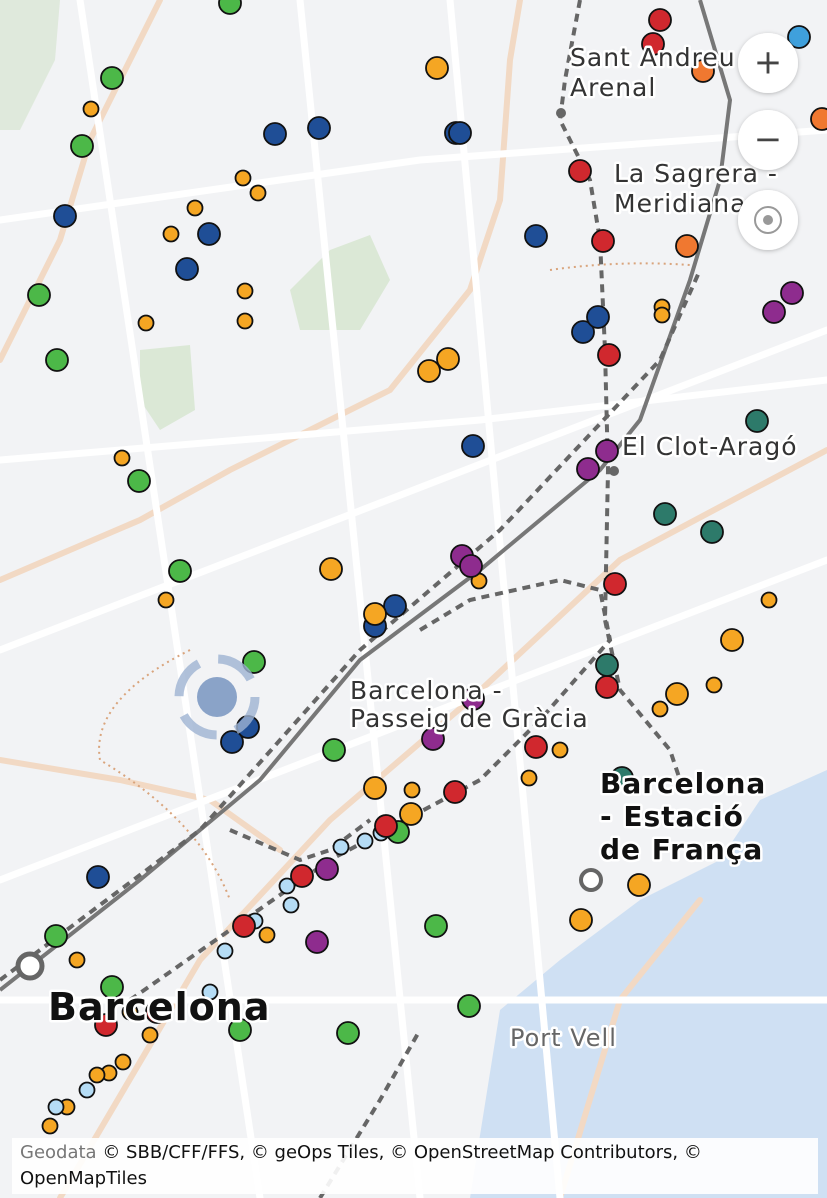 This screenshot has height=1198, width=827. I want to click on zoom-in-button: +, so click(768, 63).